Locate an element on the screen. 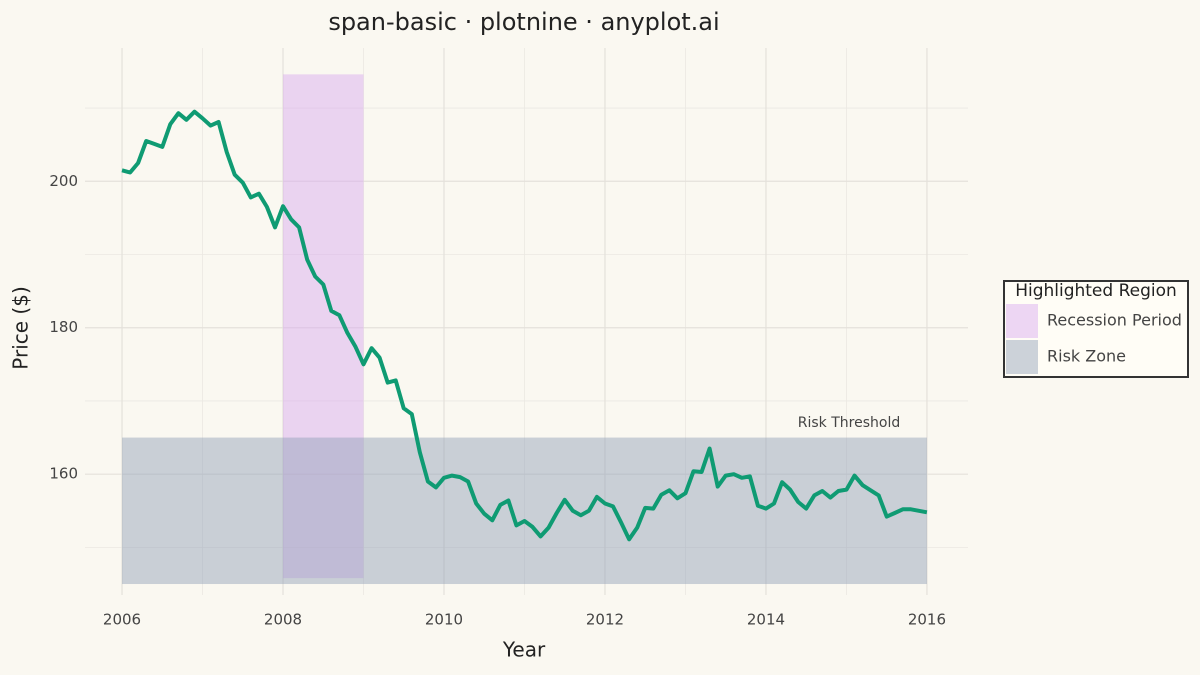  x-tick-label: 2012 is located at coordinates (605, 620).